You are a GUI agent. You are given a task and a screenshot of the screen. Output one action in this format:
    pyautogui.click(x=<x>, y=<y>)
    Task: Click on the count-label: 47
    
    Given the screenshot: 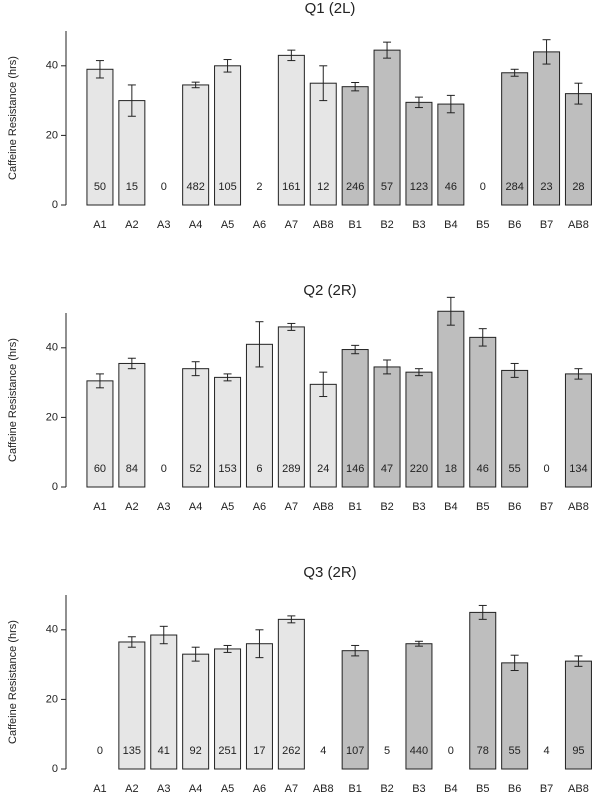 What is the action you would take?
    pyautogui.click(x=387, y=469)
    